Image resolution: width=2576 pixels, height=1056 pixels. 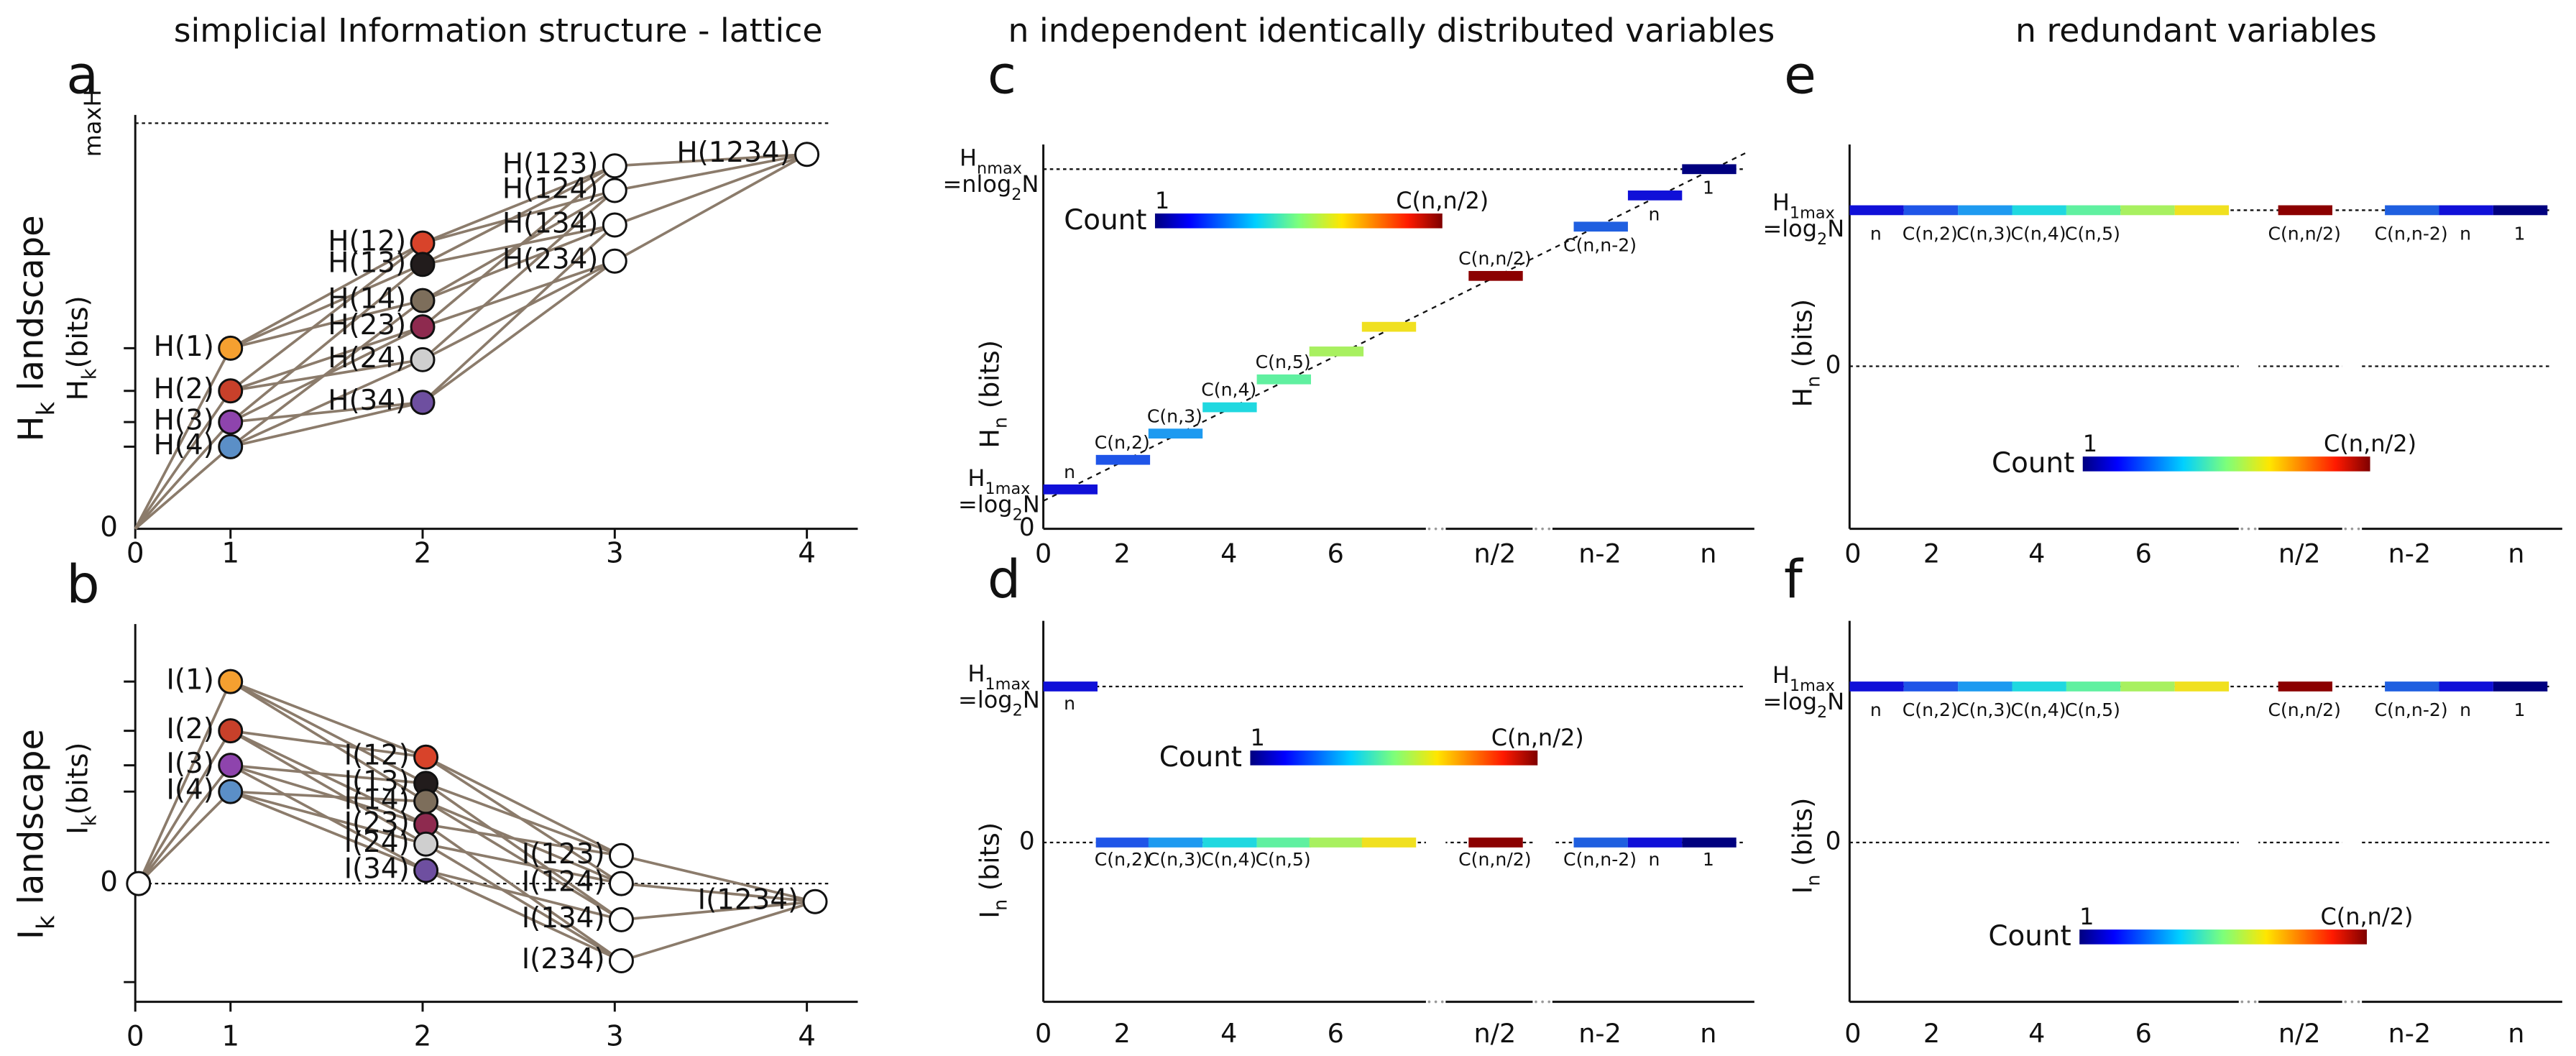 What do you see at coordinates (2038, 234) in the screenshot?
I see `bar-label: C(n,4)` at bounding box center [2038, 234].